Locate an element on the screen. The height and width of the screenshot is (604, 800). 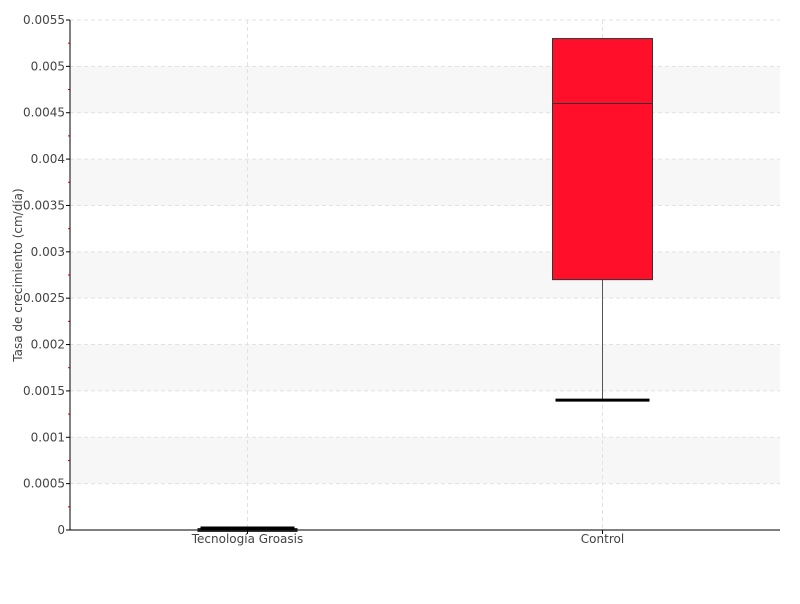
y-tick-label: 0 is located at coordinates (61, 530).